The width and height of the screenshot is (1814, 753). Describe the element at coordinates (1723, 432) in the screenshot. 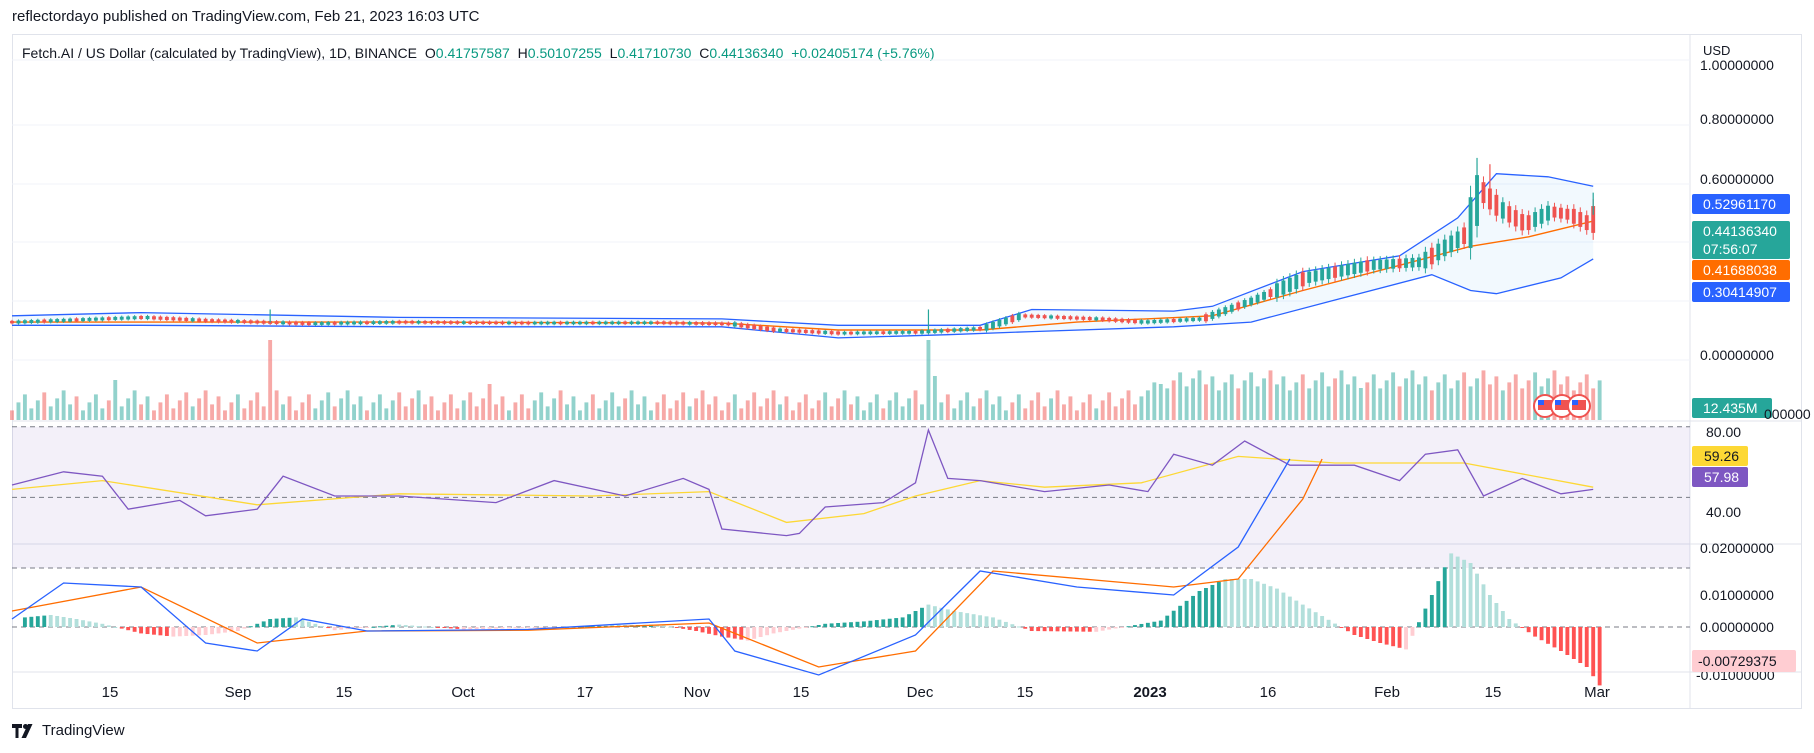

I see `rsi-tick-label: 80.00` at that location.